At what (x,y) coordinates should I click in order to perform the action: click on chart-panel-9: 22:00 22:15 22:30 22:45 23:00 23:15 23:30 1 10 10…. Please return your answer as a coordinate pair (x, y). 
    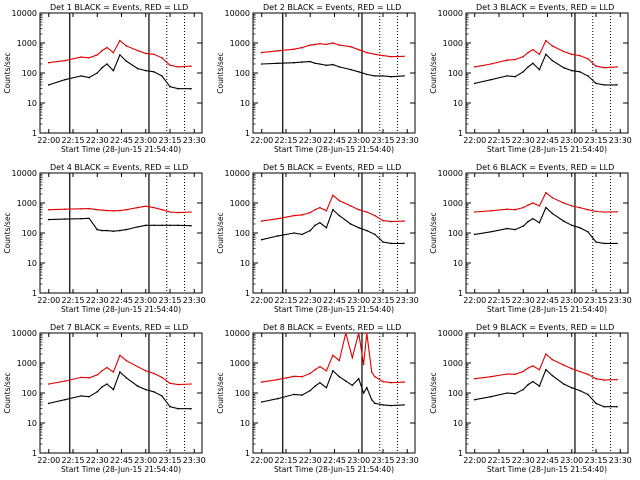
    Looking at the image, I should click on (530, 398).